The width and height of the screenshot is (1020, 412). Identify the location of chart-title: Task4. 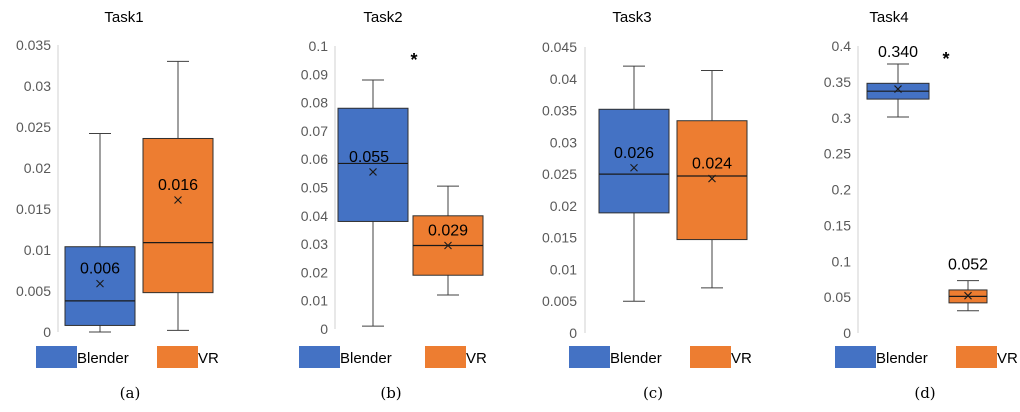
(888, 17).